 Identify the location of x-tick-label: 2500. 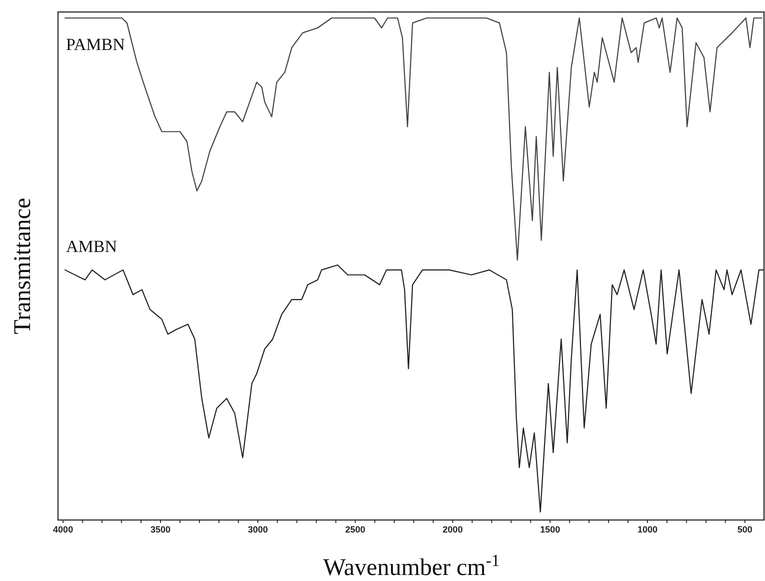
(355, 529).